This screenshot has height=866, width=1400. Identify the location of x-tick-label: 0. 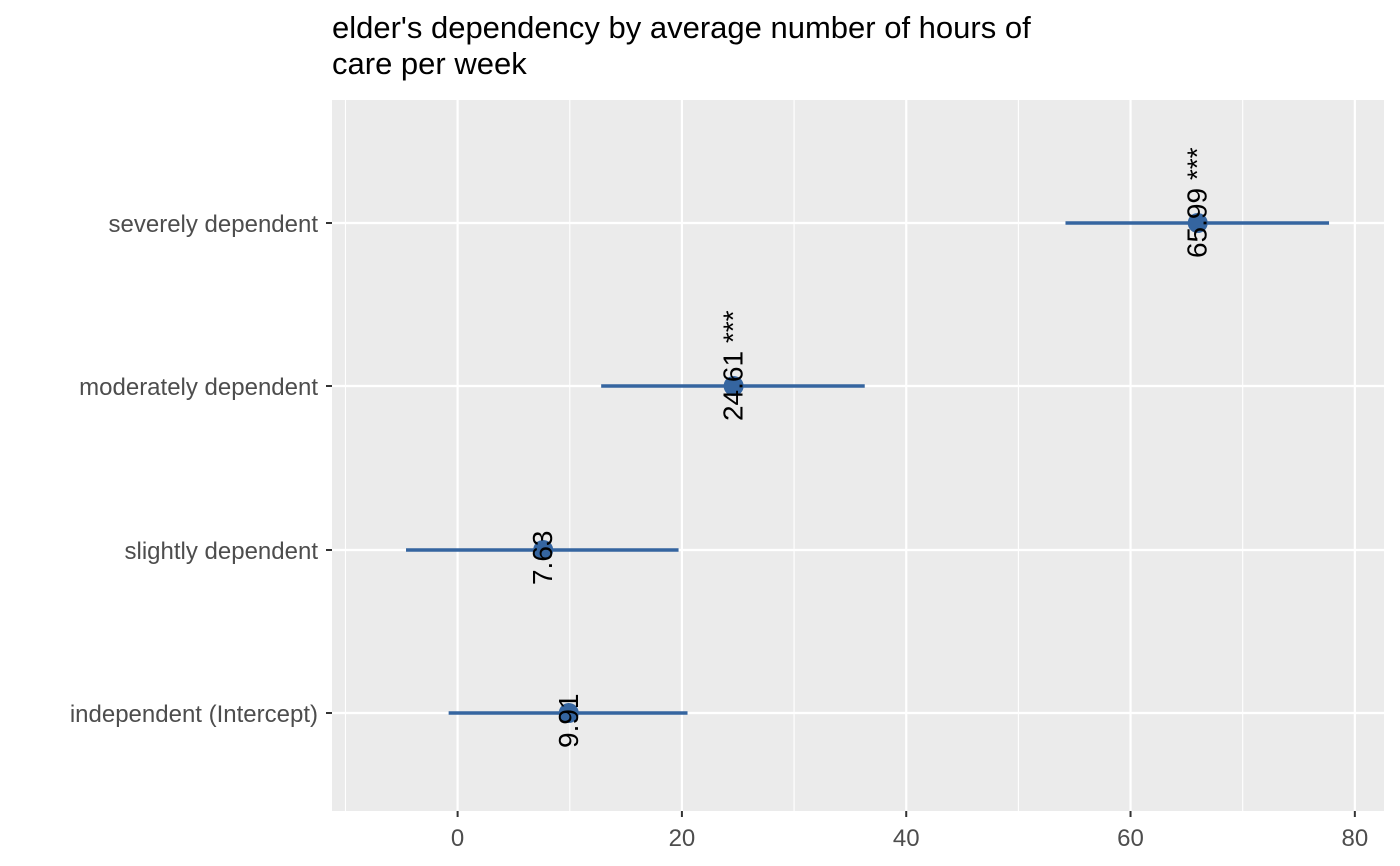
(457, 838).